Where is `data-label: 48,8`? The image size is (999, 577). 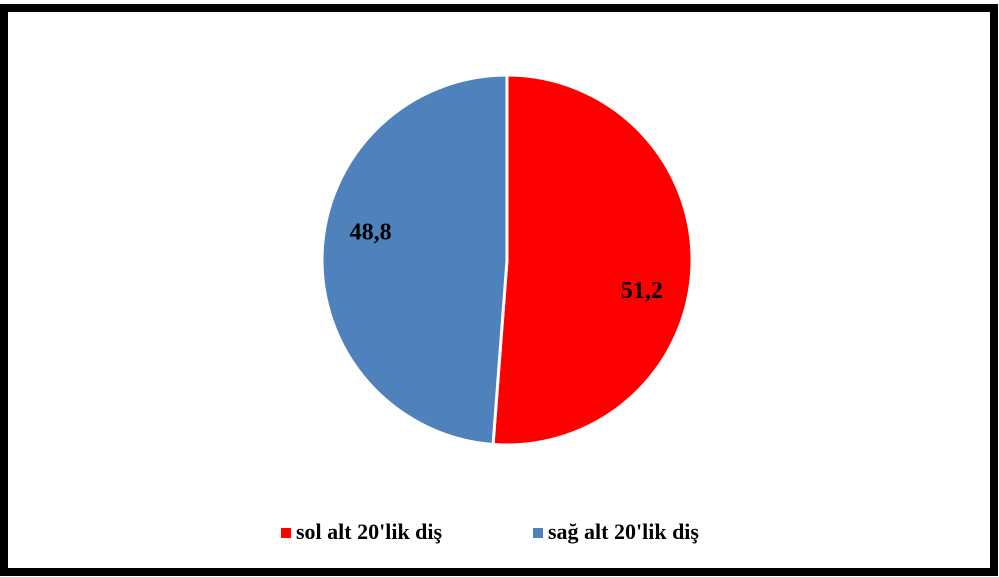
data-label: 48,8 is located at coordinates (371, 233).